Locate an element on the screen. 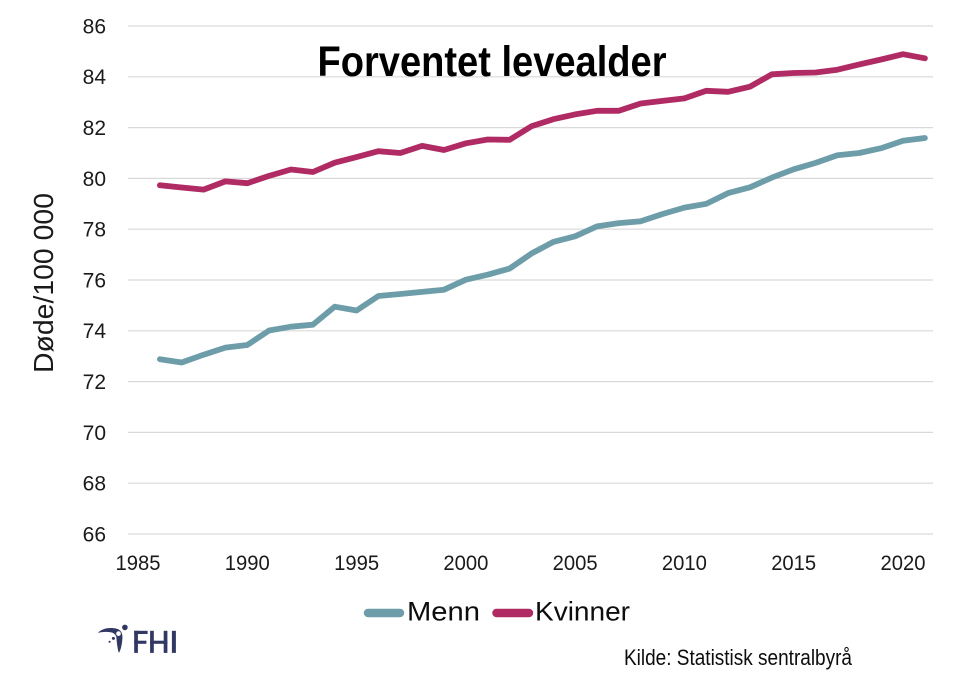 The width and height of the screenshot is (970, 696). svg-text: 2000 is located at coordinates (465, 563).